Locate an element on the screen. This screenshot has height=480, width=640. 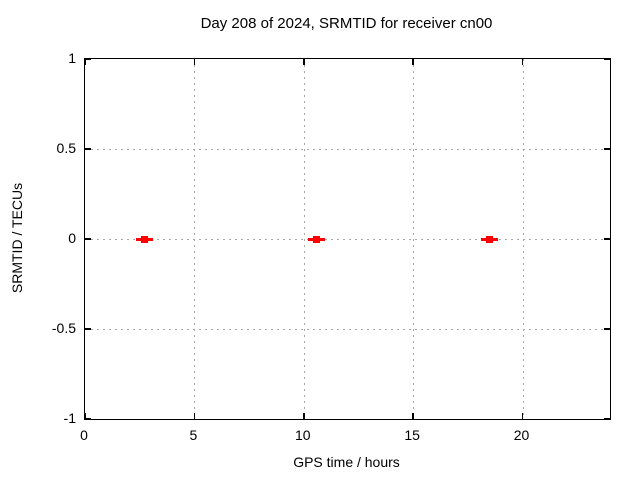
x-tick-label: 15 is located at coordinates (412, 435).